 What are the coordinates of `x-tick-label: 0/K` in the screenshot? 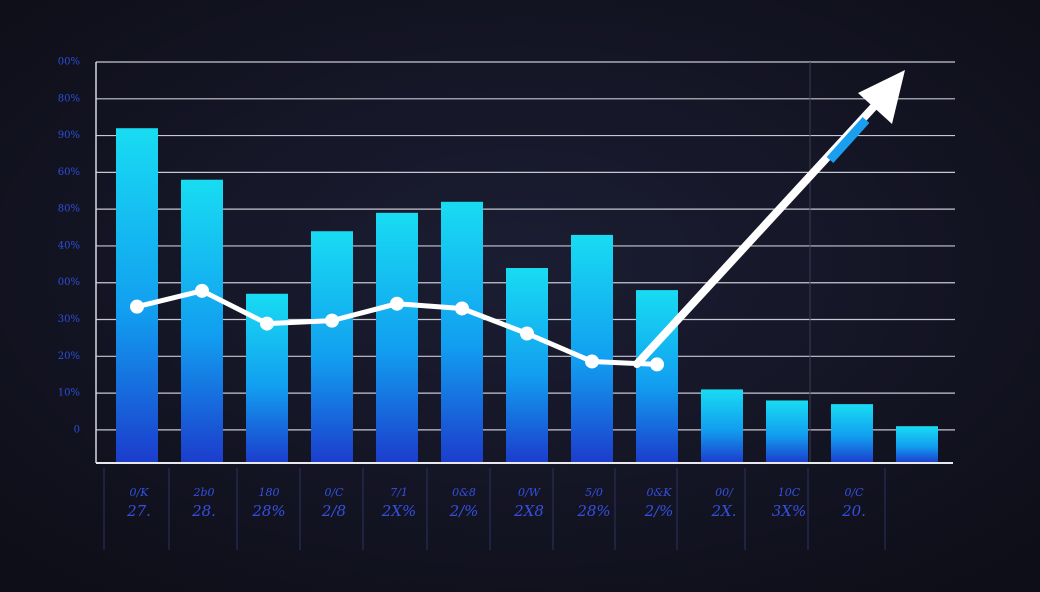 It's located at (140, 492).